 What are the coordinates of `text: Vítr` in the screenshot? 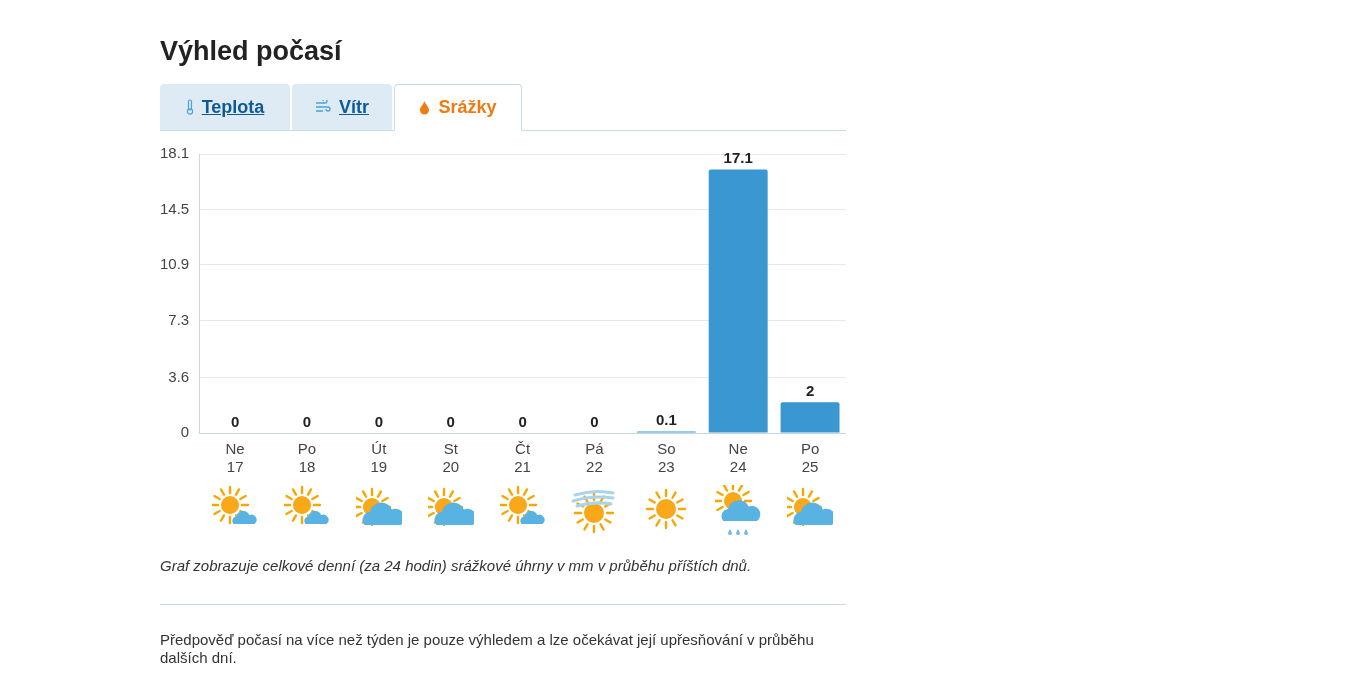 It's located at (353, 107).